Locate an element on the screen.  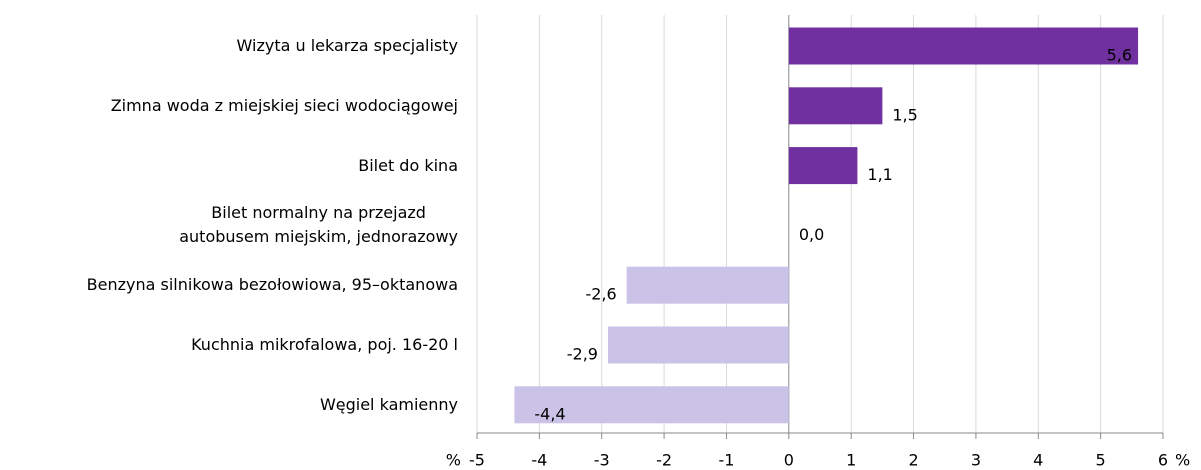
x-tick-label: 6 is located at coordinates (1163, 460).